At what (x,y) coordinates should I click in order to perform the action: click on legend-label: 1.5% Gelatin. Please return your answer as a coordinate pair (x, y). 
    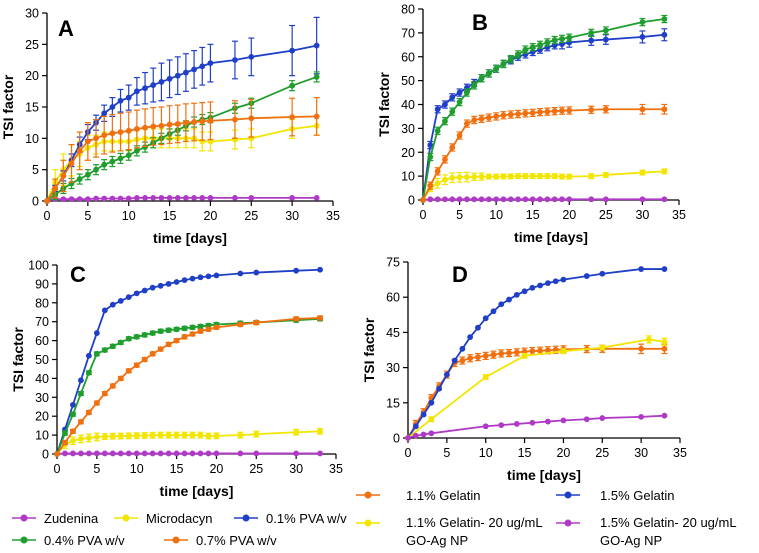
    Looking at the image, I should click on (637, 495).